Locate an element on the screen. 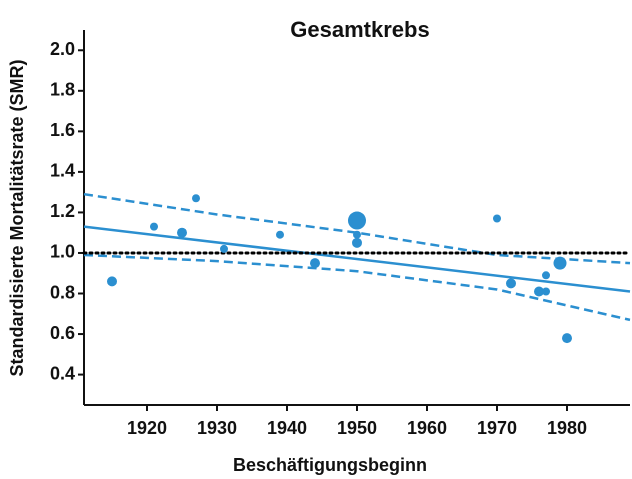 The width and height of the screenshot is (632, 479). x-tick-label: 1930 is located at coordinates (217, 428).